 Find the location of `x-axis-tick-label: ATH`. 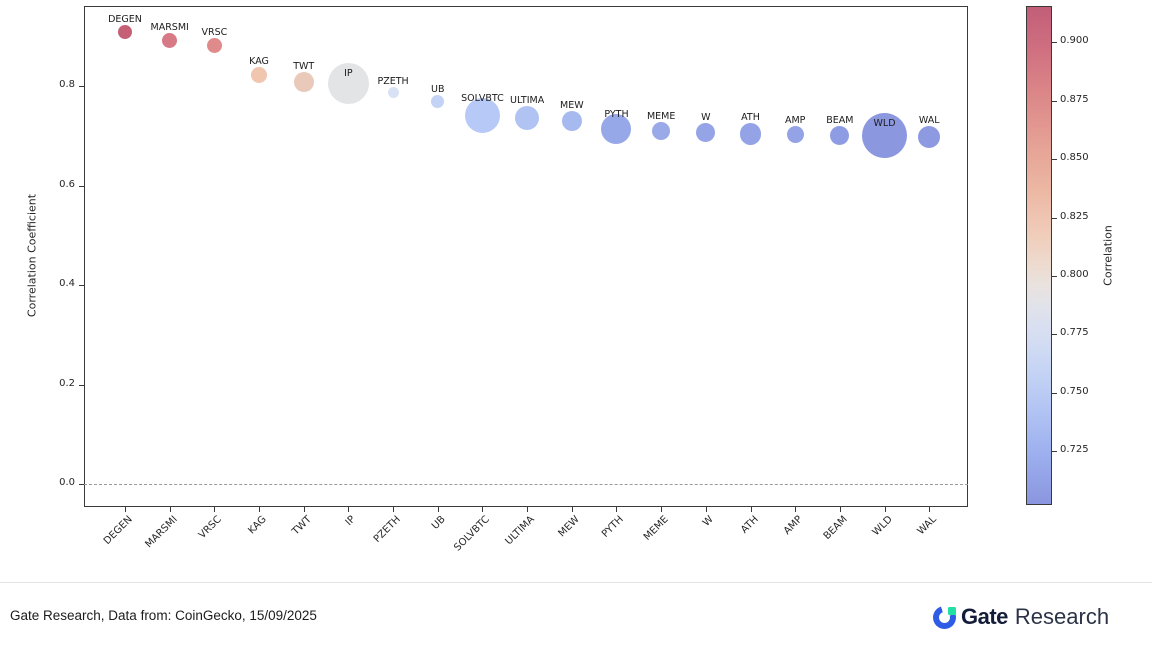

x-axis-tick-label: ATH is located at coordinates (749, 525).